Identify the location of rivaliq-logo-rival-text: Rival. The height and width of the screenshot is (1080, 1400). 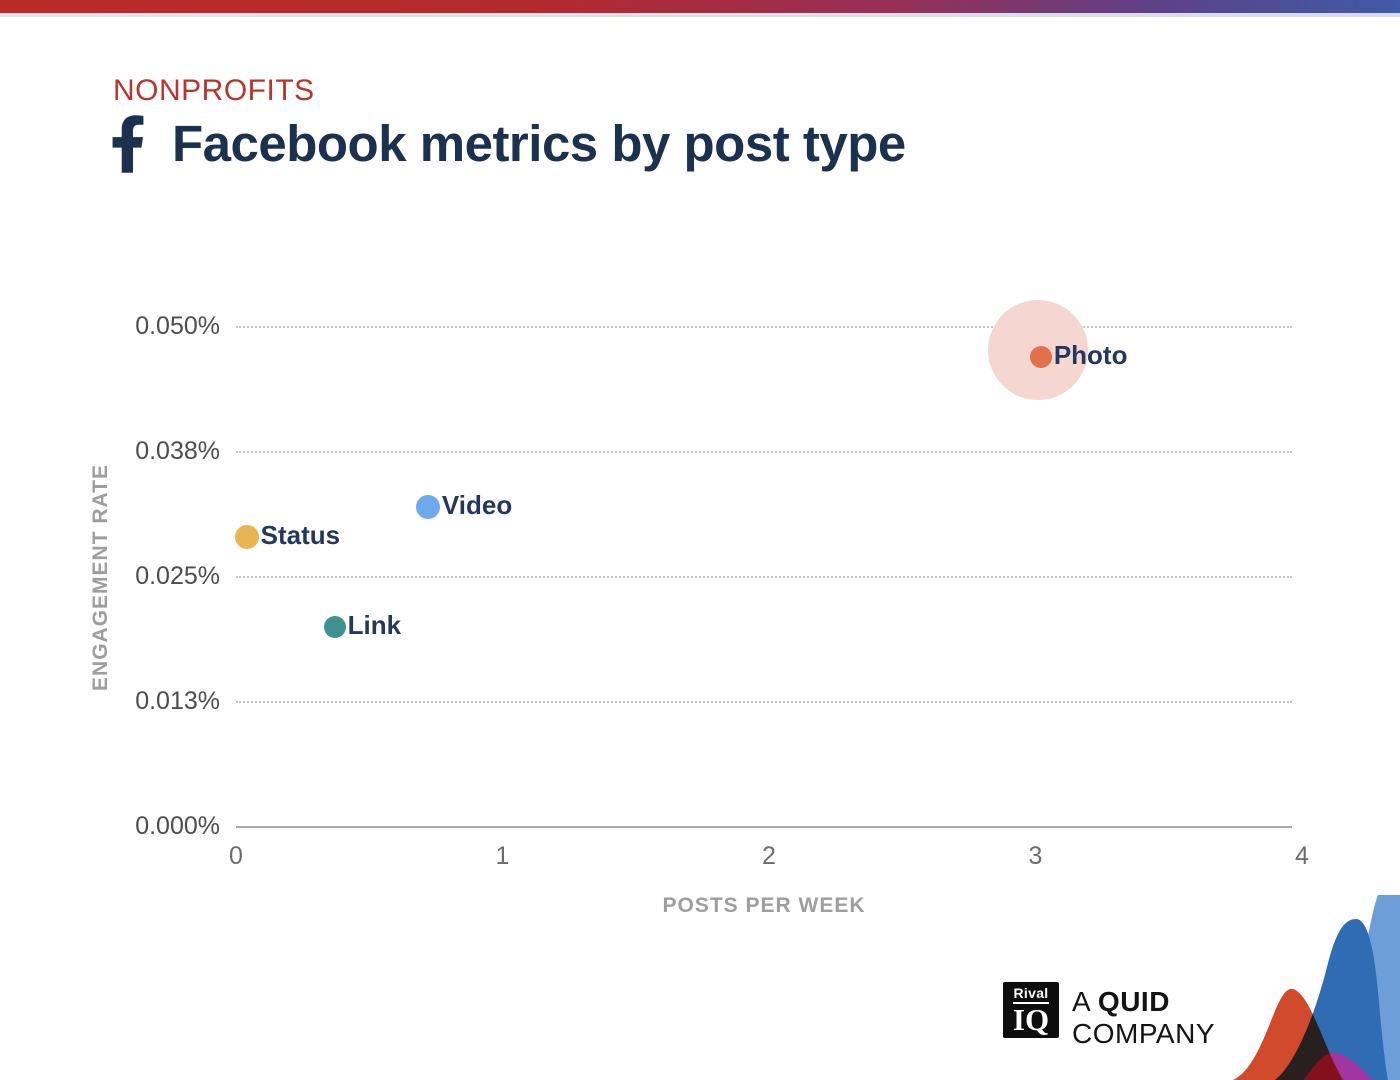
(1031, 994).